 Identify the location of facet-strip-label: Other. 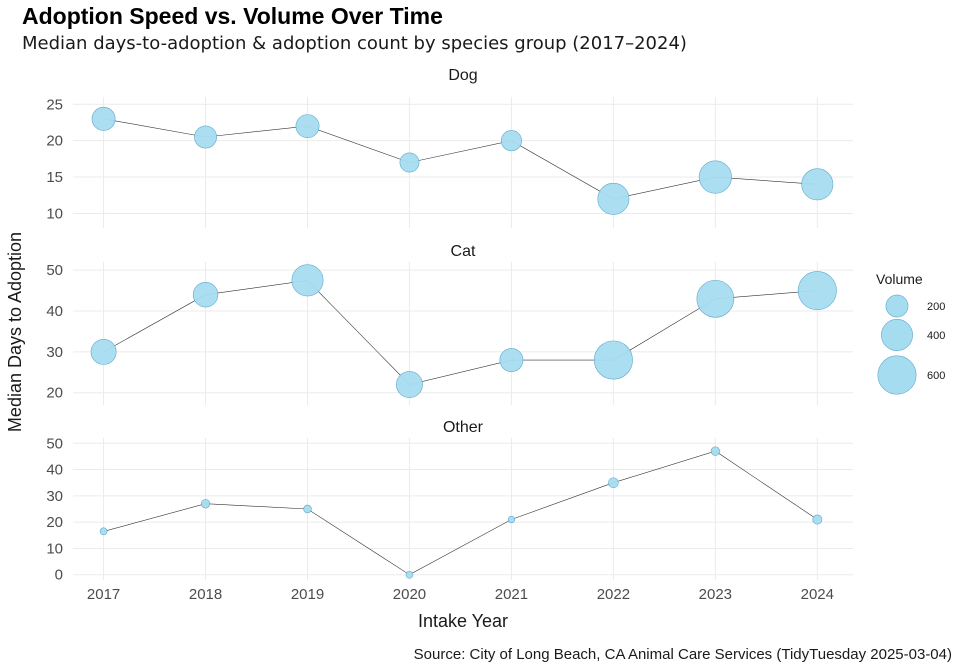
(463, 427).